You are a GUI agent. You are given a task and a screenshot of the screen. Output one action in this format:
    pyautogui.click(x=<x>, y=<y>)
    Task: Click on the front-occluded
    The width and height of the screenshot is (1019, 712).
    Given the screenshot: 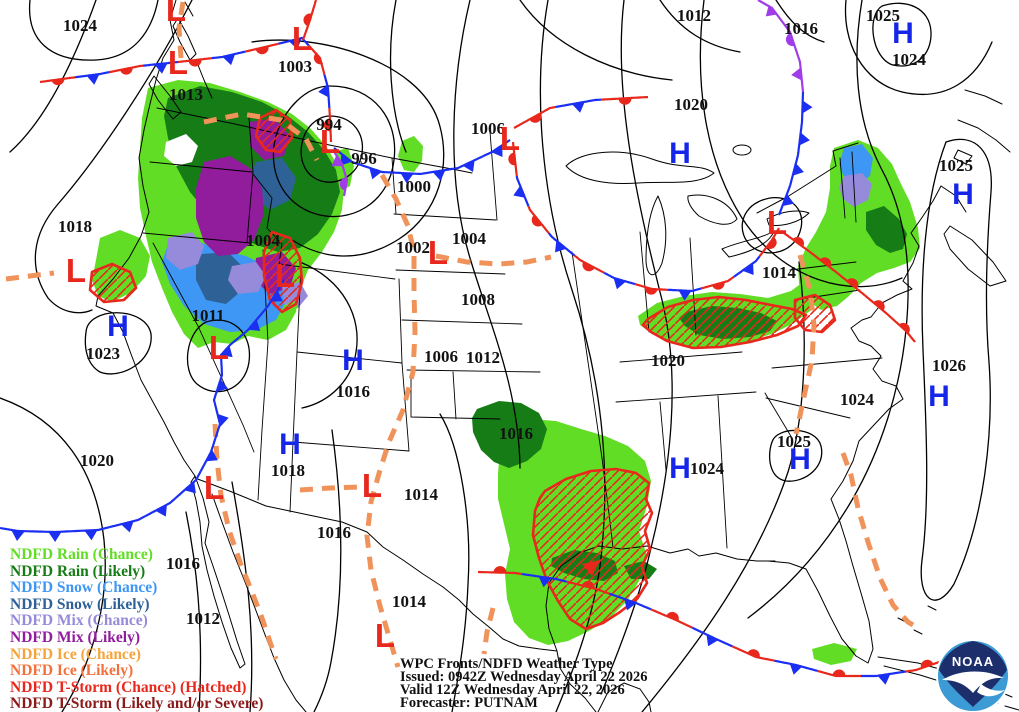 What is the action you would take?
    pyautogui.click(x=339, y=160)
    